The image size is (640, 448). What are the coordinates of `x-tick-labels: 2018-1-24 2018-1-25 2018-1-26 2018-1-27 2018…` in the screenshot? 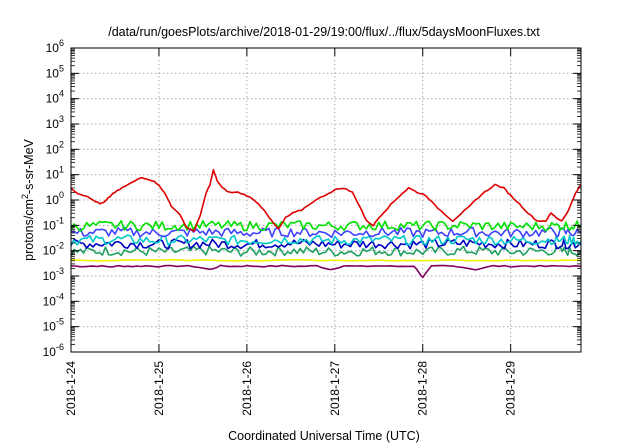 It's located at (291, 388).